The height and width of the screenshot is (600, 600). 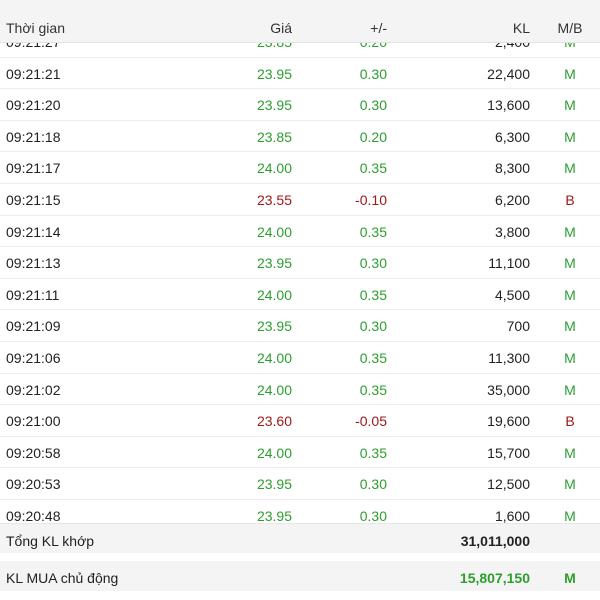 I want to click on trade-time: 09:21:00, so click(x=33, y=421).